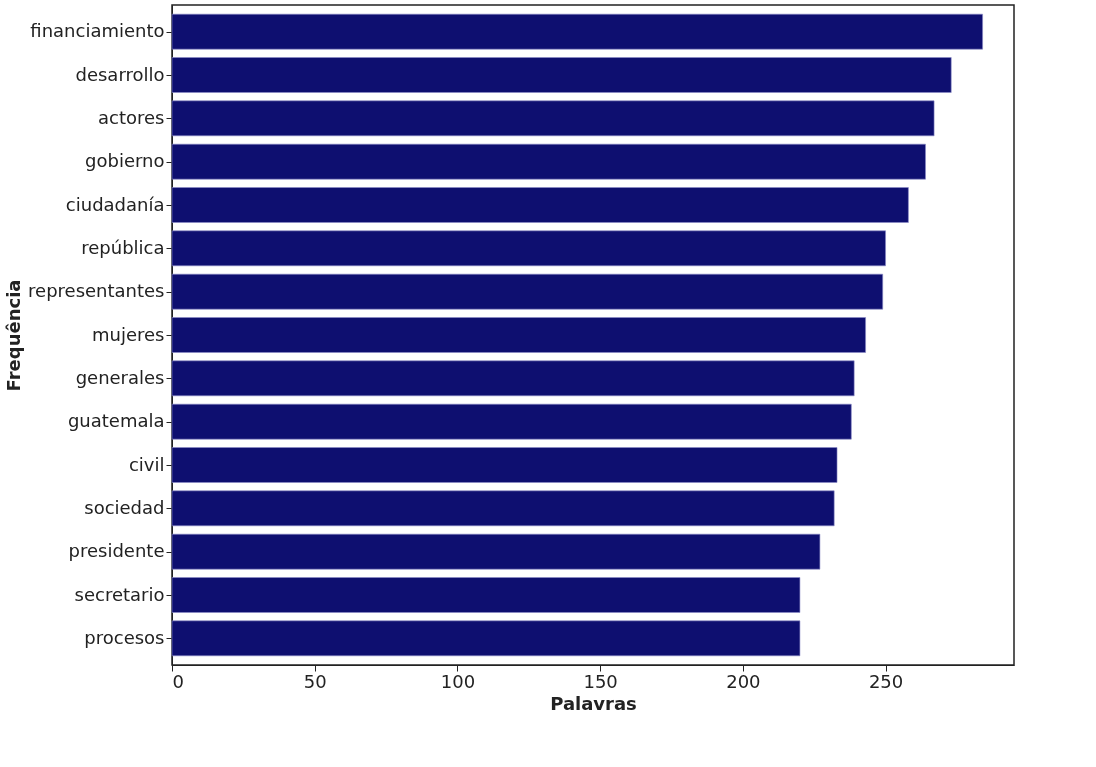 This screenshot has height=767, width=1096. I want to click on x-tick-label: 100, so click(458, 681).